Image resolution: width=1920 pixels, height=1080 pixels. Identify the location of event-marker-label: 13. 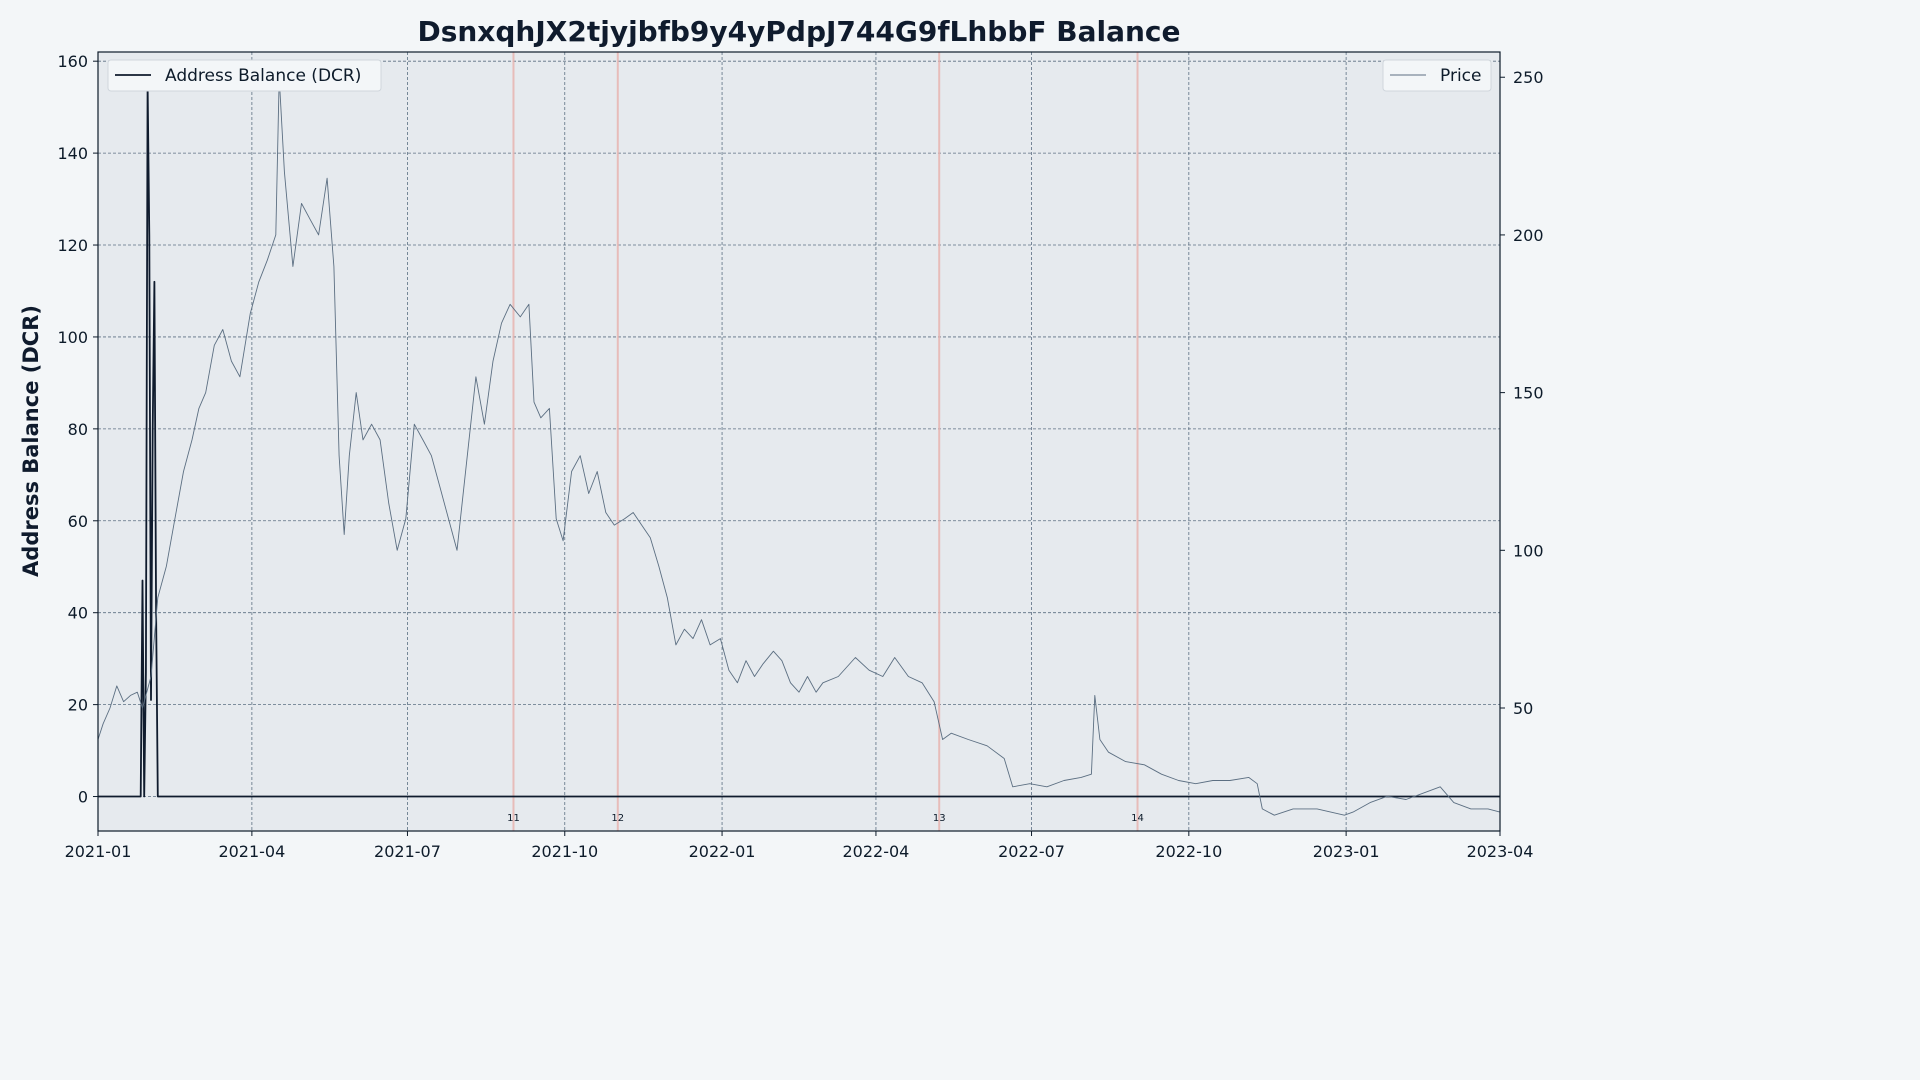
(939, 818).